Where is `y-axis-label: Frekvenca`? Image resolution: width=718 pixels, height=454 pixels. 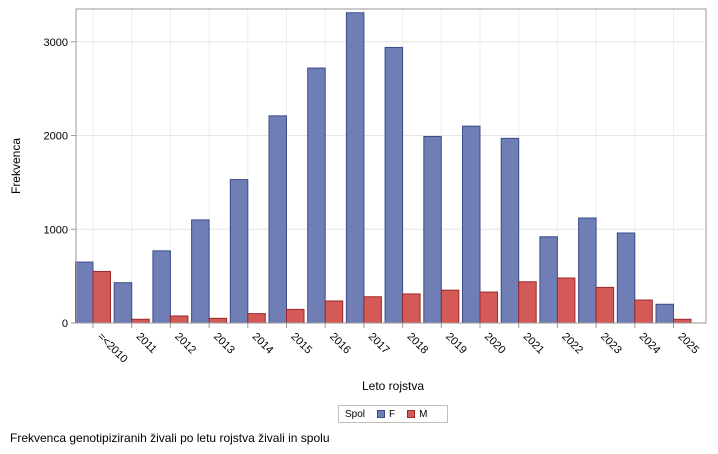
y-axis-label: Frekvenca is located at coordinates (16, 166).